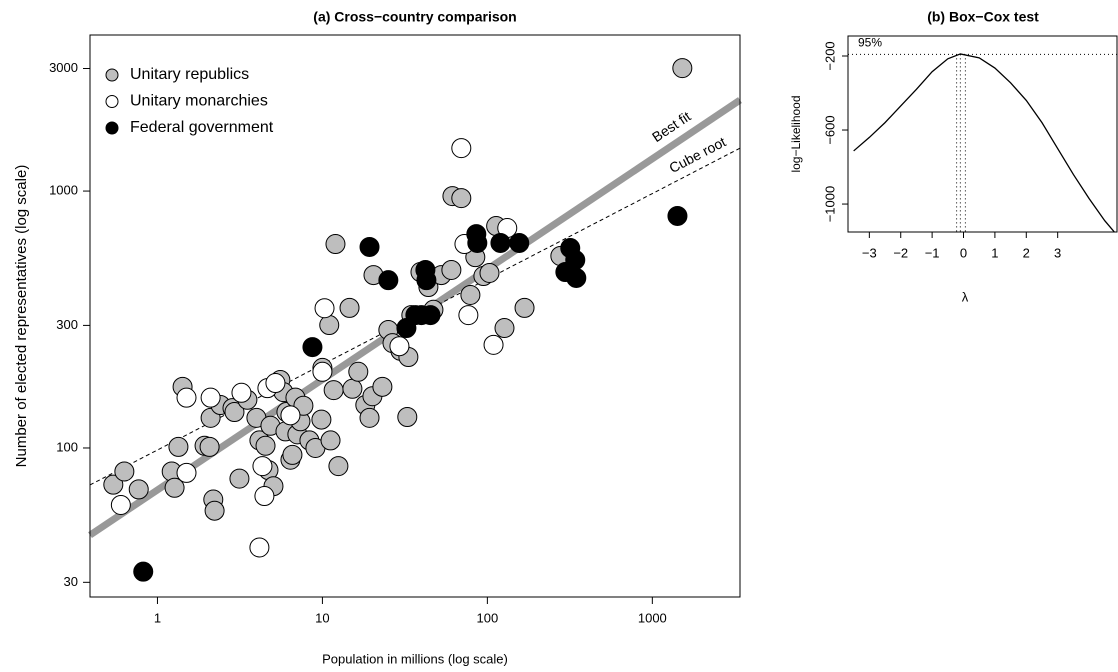  Describe the element at coordinates (829, 204) in the screenshot. I see `y-tick-label: −1000` at that location.